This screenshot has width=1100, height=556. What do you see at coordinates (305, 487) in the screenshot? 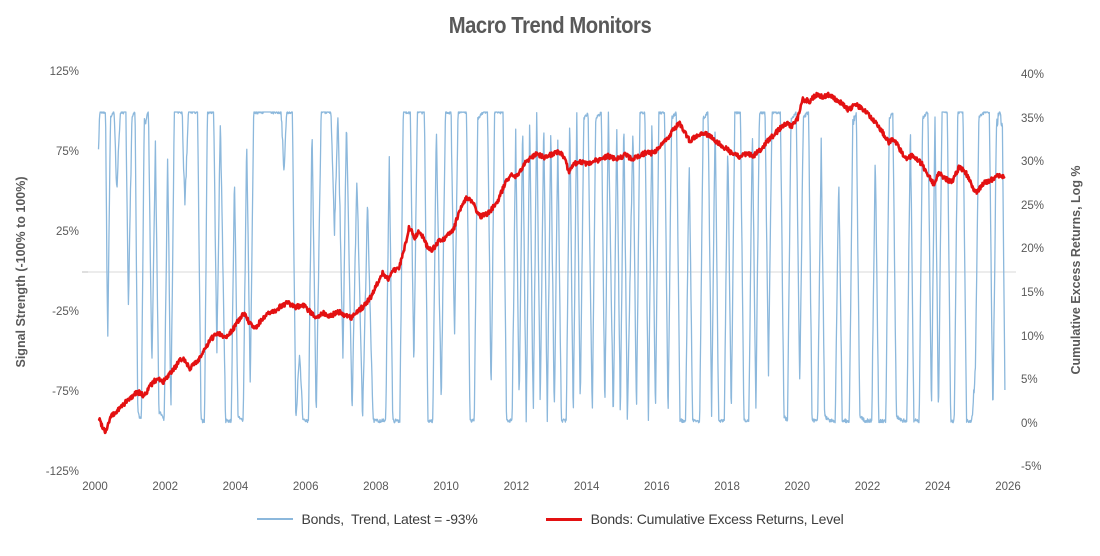
I see `x-axis-tick-2006: 2006` at bounding box center [305, 487].